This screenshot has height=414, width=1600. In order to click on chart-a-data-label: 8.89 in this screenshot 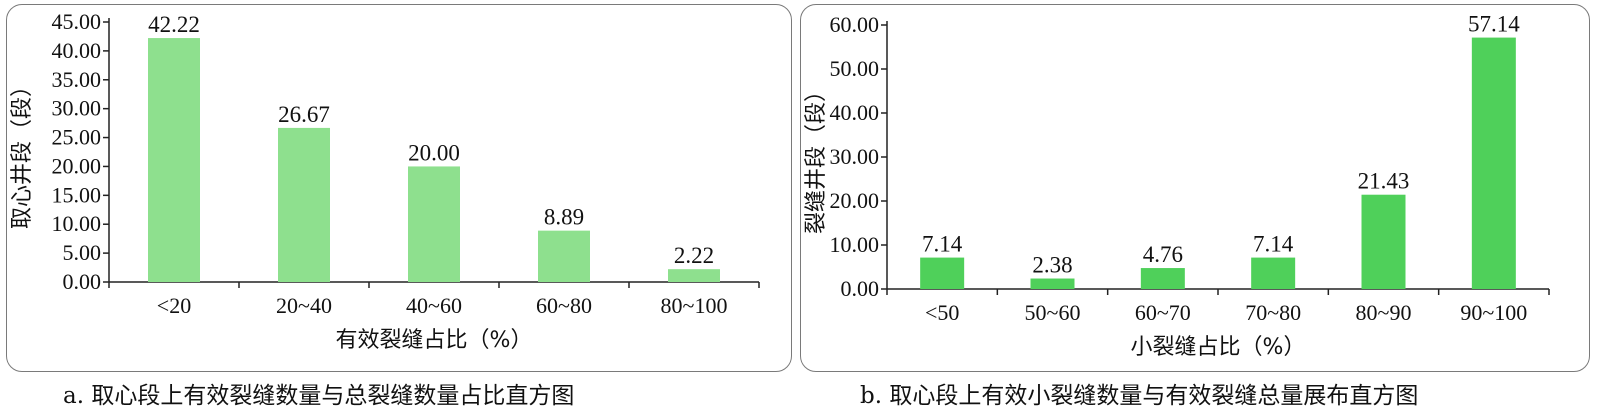, I will do `click(564, 217)`.